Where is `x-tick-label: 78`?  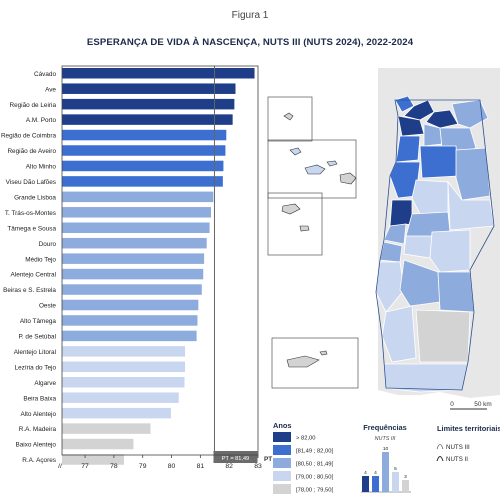 x-tick-label: 78 is located at coordinates (114, 466).